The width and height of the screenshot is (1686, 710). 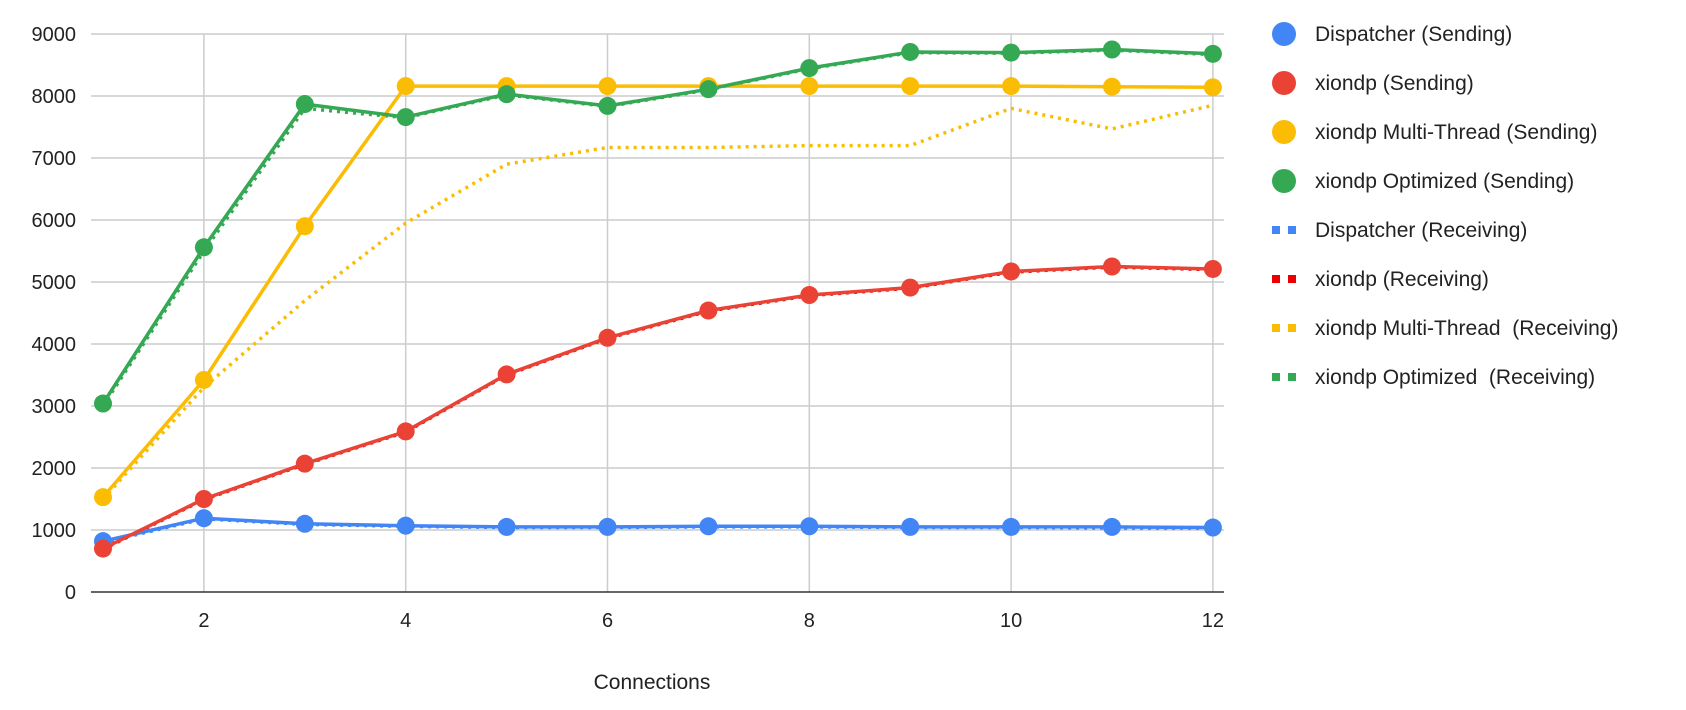 I want to click on legend-label: xiondp Multi-Thread (Sending), so click(x=1456, y=132).